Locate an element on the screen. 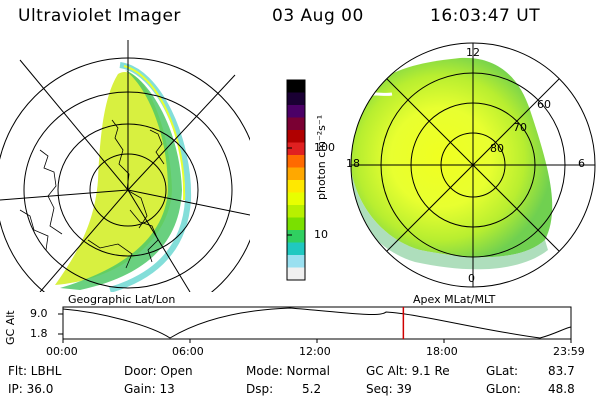 The width and height of the screenshot is (600, 400). mlt-label-0: 0 is located at coordinates (471, 278).